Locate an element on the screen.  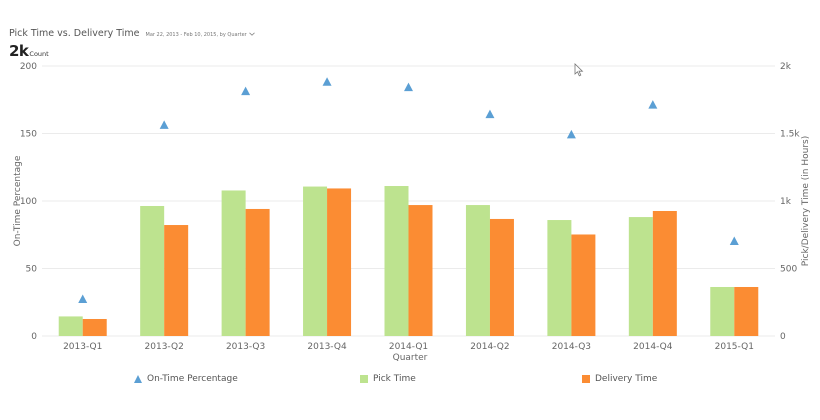
x-tick-label: 2015-Q1 is located at coordinates (734, 347).